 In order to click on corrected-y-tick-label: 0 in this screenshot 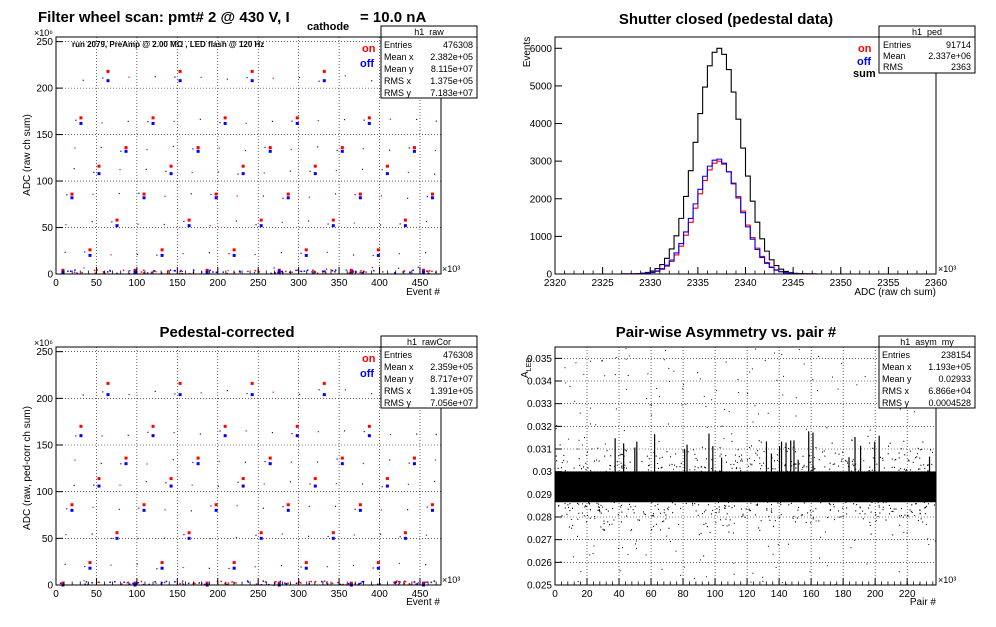, I will do `click(50, 586)`.